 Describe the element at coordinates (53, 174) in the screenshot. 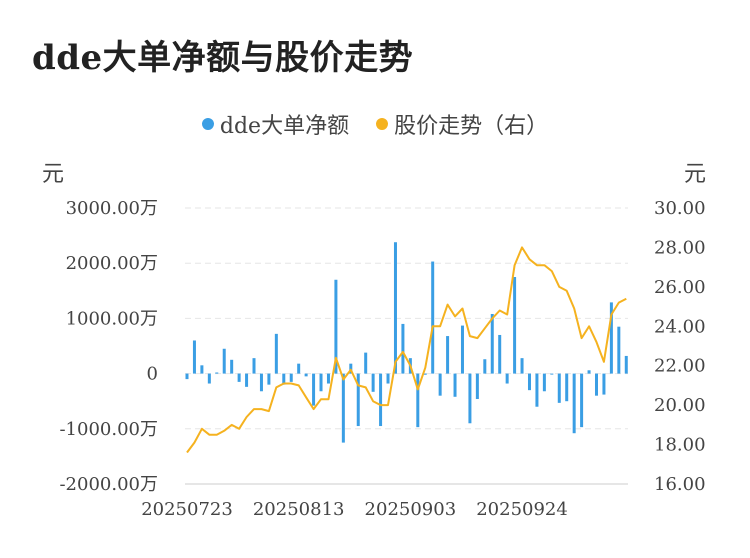

I see `left-axis-unit: 元` at that location.